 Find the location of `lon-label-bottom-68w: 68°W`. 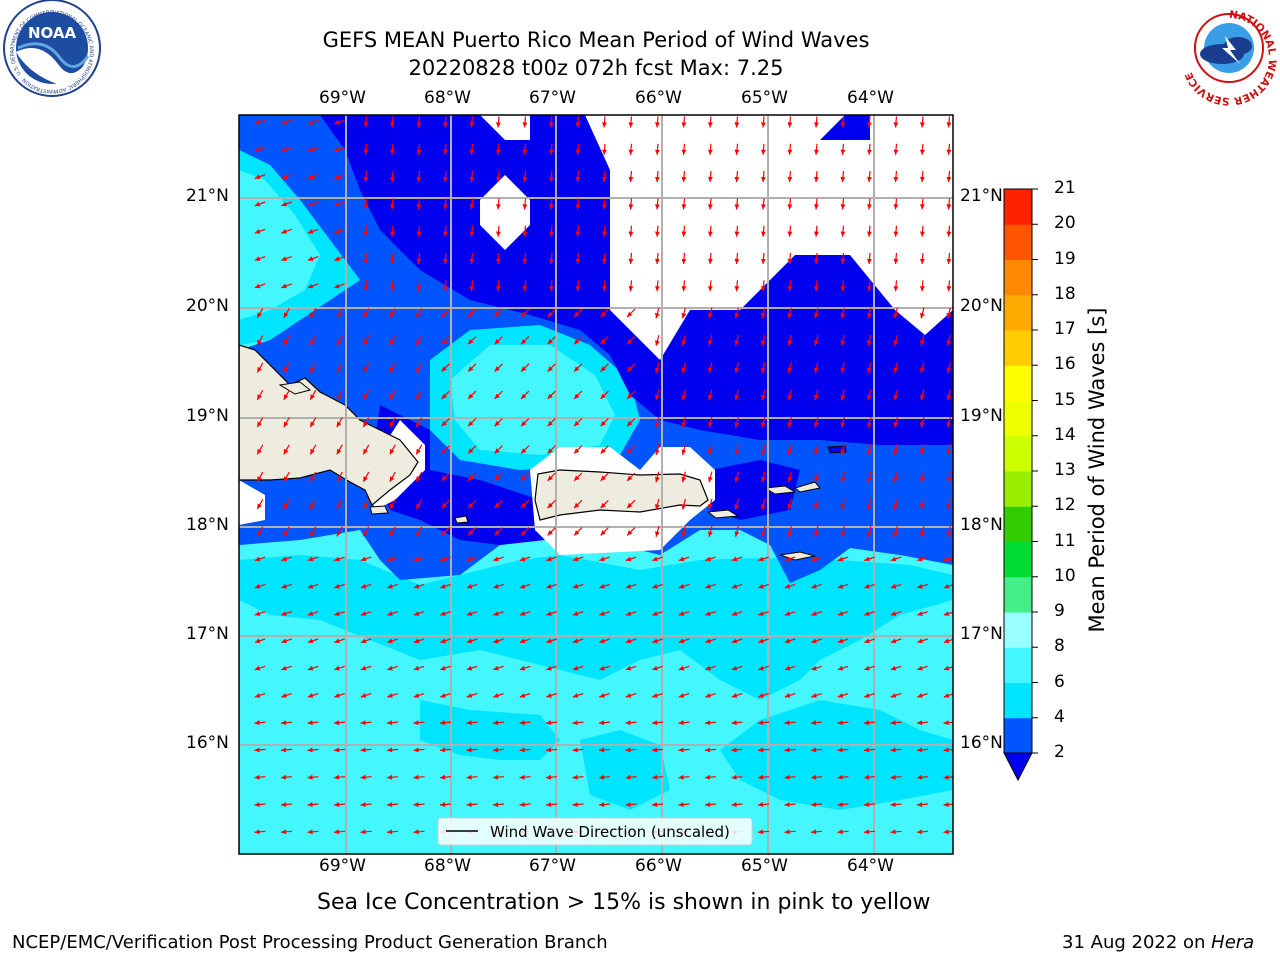

lon-label-bottom-68w: 68°W is located at coordinates (447, 866).